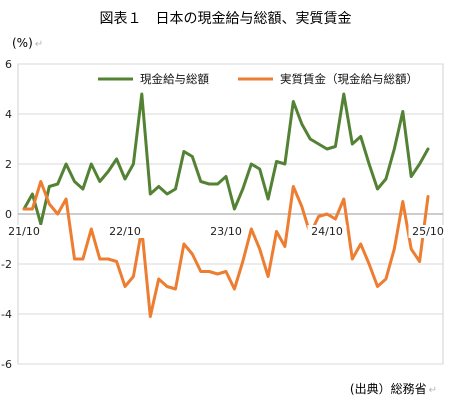 The height and width of the screenshot is (403, 451). Describe the element at coordinates (6, 264) in the screenshot. I see `y-tick-label: -2` at that location.